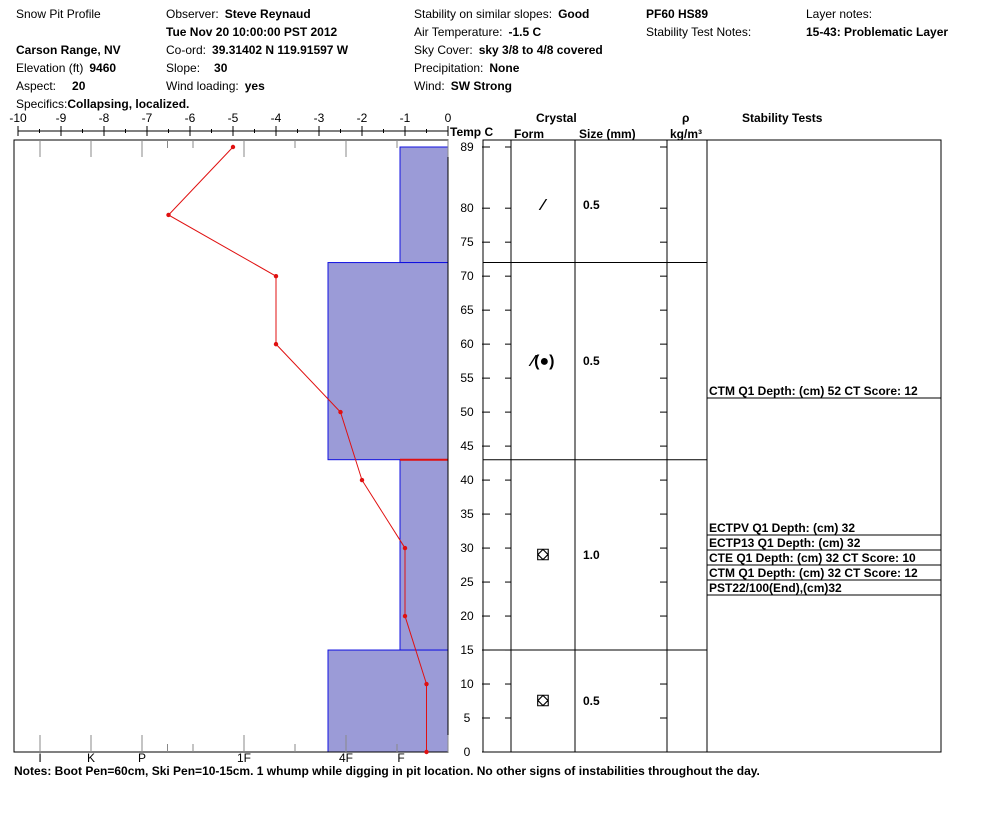  I want to click on aspect: Aspect: 20, so click(50, 86).